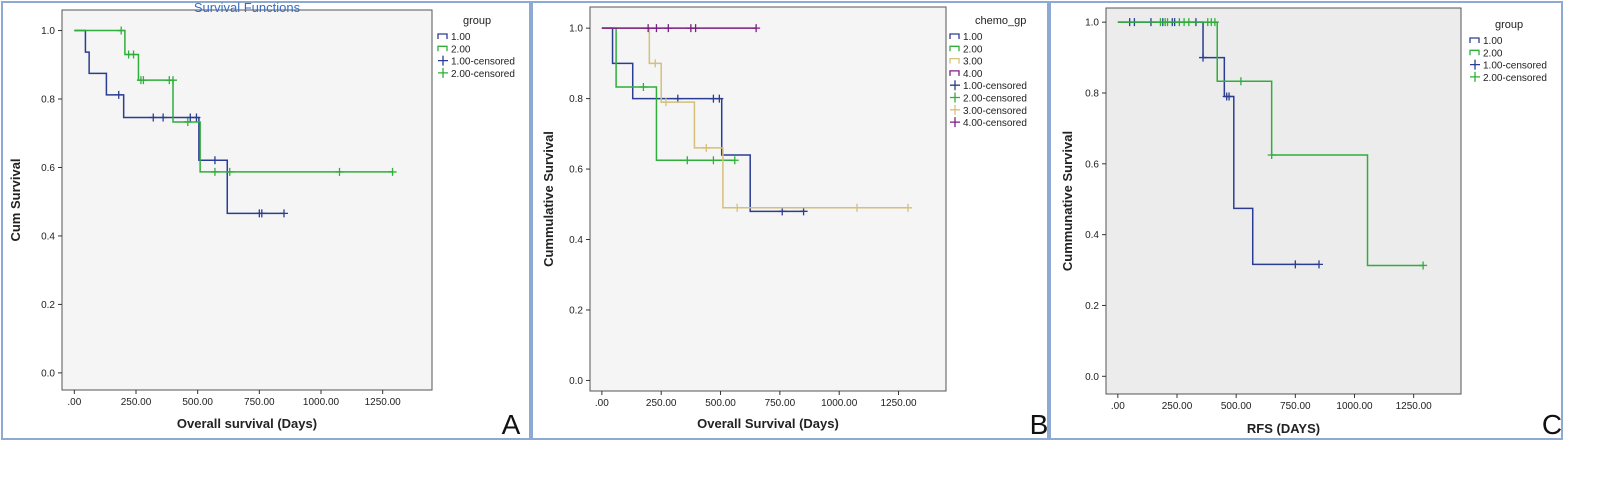  I want to click on panel-letter: B, so click(1039, 424).